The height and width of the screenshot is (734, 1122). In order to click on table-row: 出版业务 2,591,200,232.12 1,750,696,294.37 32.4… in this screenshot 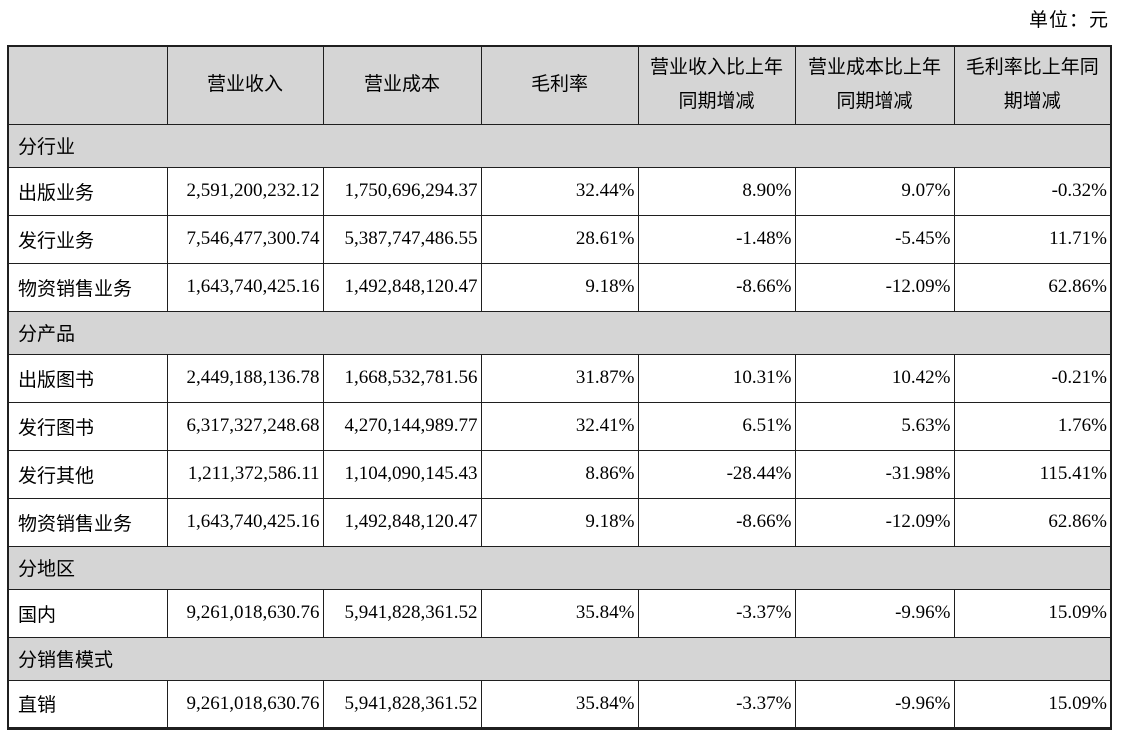, I will do `click(559, 191)`.